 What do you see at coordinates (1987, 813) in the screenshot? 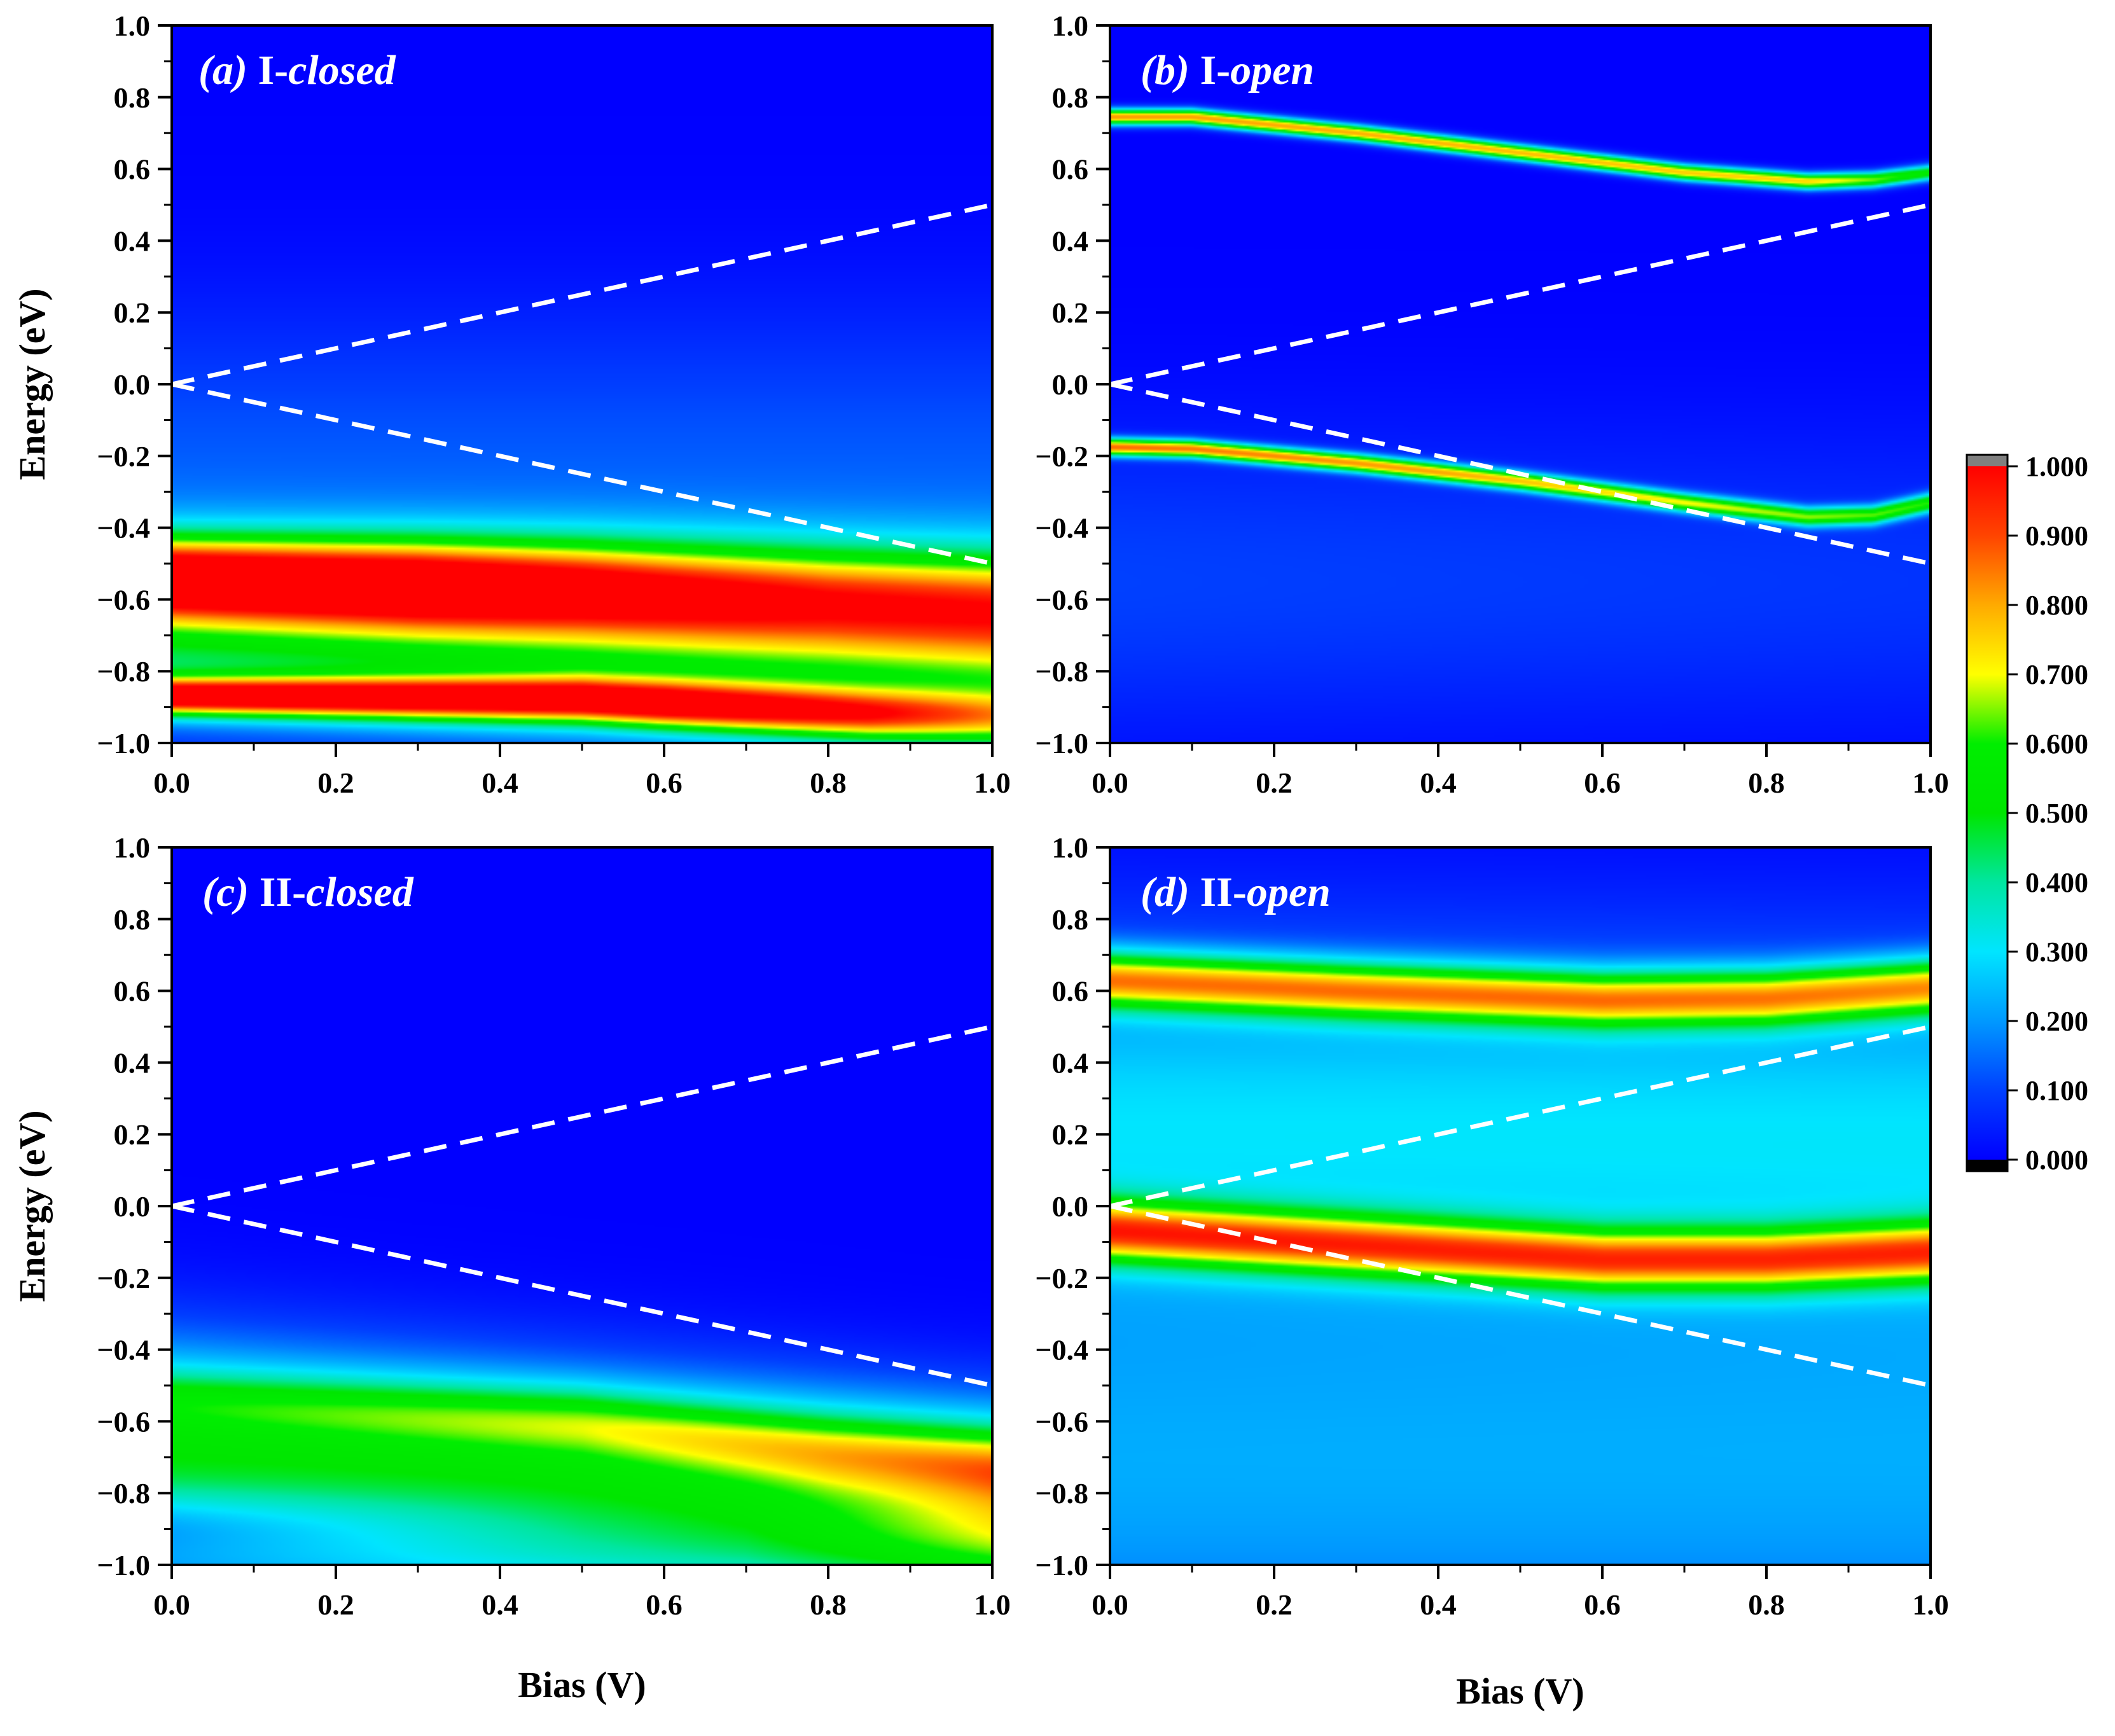
I see `colorbar-gradient` at bounding box center [1987, 813].